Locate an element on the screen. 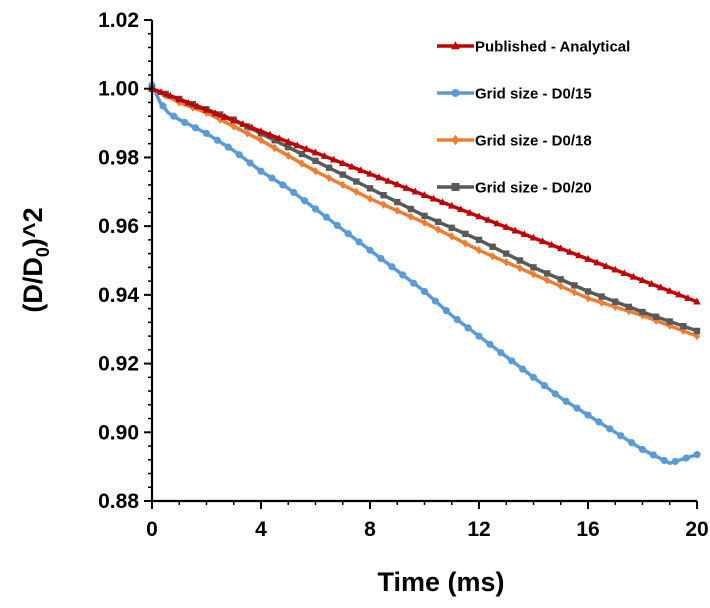 The width and height of the screenshot is (710, 608). y-axis-title-suffix: )^2 is located at coordinates (33, 227).